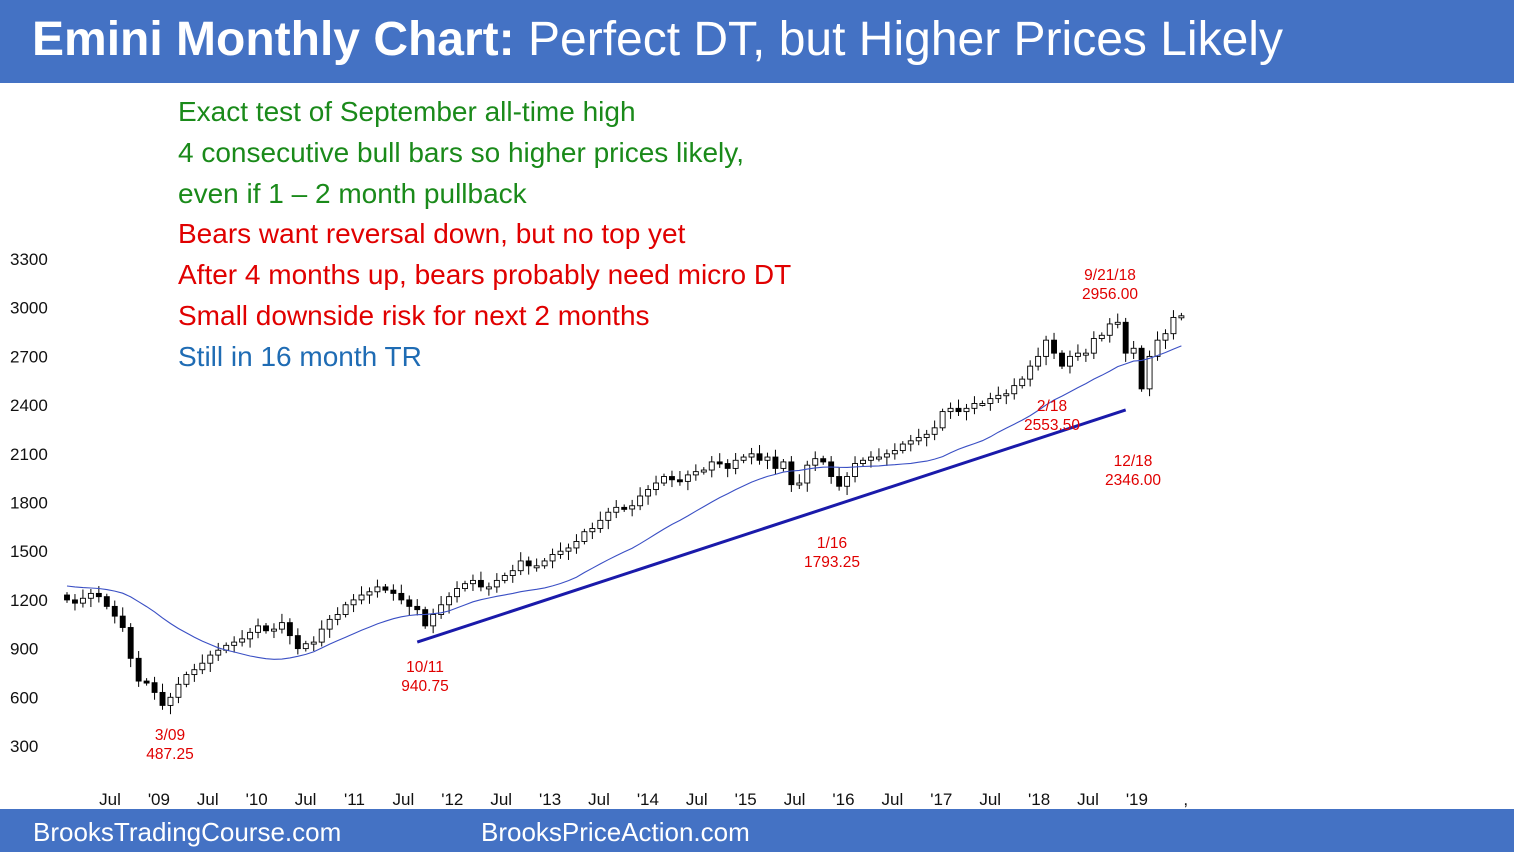 This screenshot has width=1514, height=852. Describe the element at coordinates (170, 735) in the screenshot. I see `annotation-date: 3/09` at that location.